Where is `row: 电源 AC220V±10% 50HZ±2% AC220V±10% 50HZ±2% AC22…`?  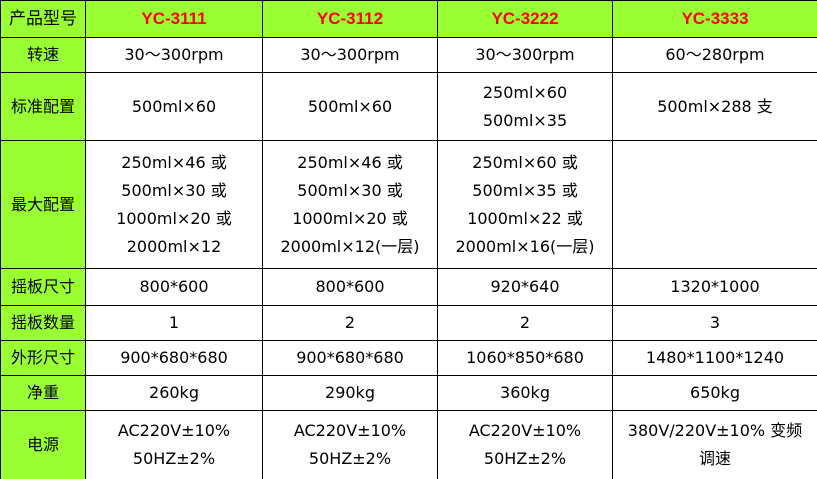
row: 电源 AC220V±10% 50HZ±2% AC220V±10% 50HZ±2% AC22… is located at coordinates (408, 444).